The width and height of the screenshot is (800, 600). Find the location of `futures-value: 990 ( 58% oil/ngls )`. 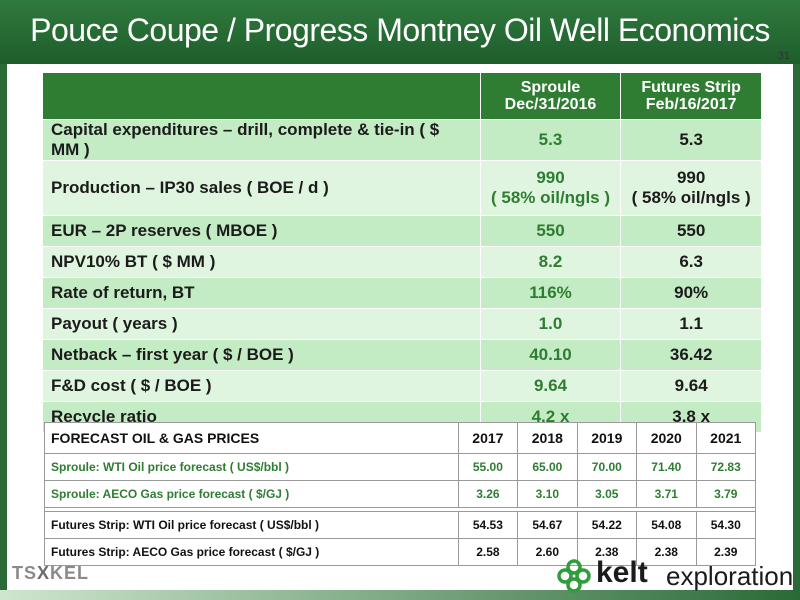

futures-value: 990 ( 58% oil/ngls ) is located at coordinates (691, 188).